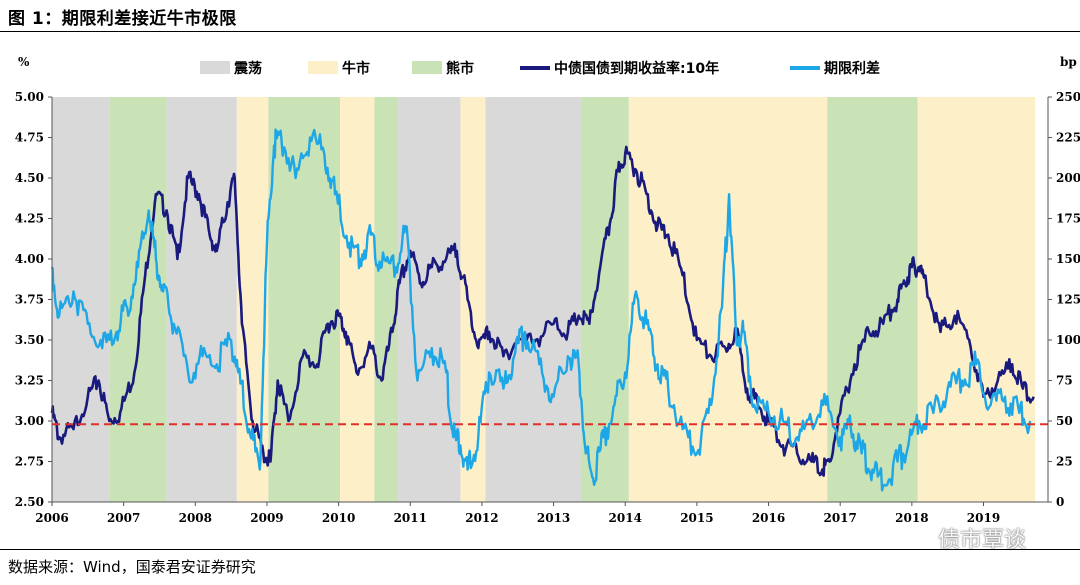 The image size is (1080, 585). What do you see at coordinates (24, 62) in the screenshot?
I see `left-unit-label: %` at bounding box center [24, 62].